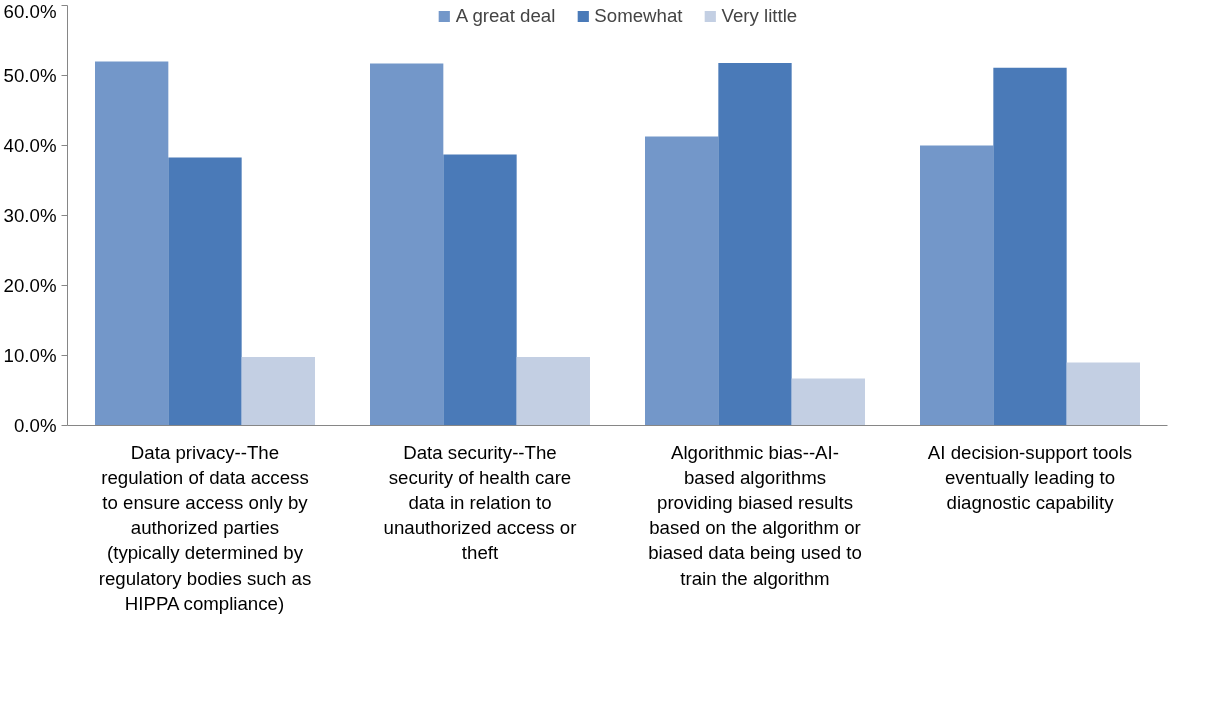  I want to click on y-tick-label: 30.0%, so click(30, 215).